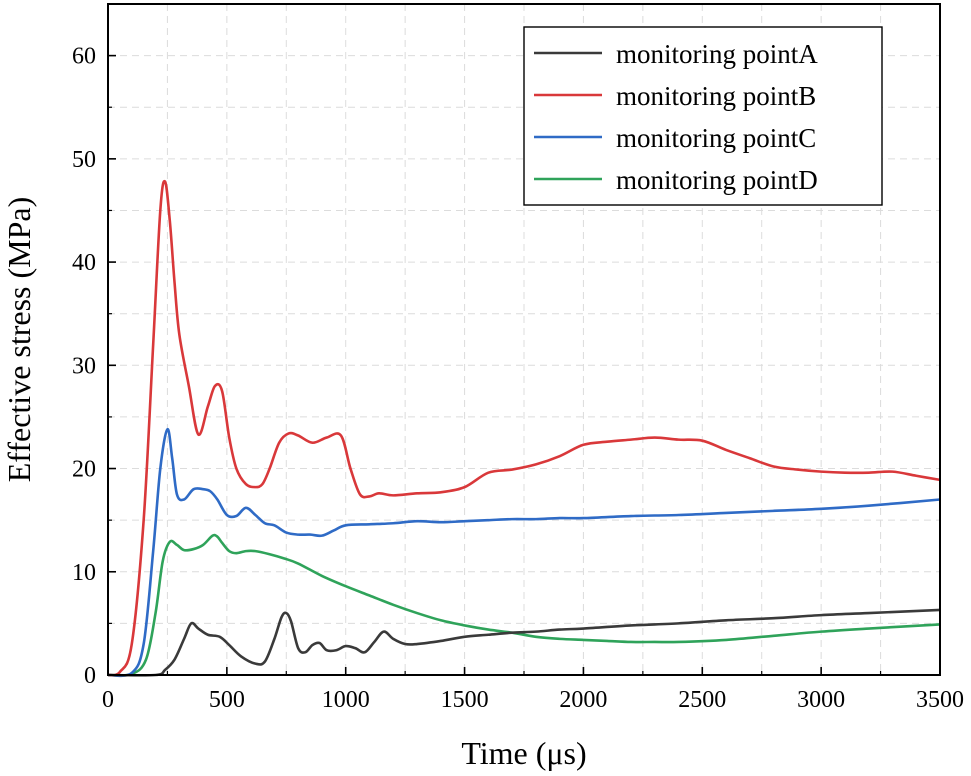 This screenshot has height=776, width=971. Describe the element at coordinates (523, 753) in the screenshot. I see `x-axis-label: Time (μs)` at that location.